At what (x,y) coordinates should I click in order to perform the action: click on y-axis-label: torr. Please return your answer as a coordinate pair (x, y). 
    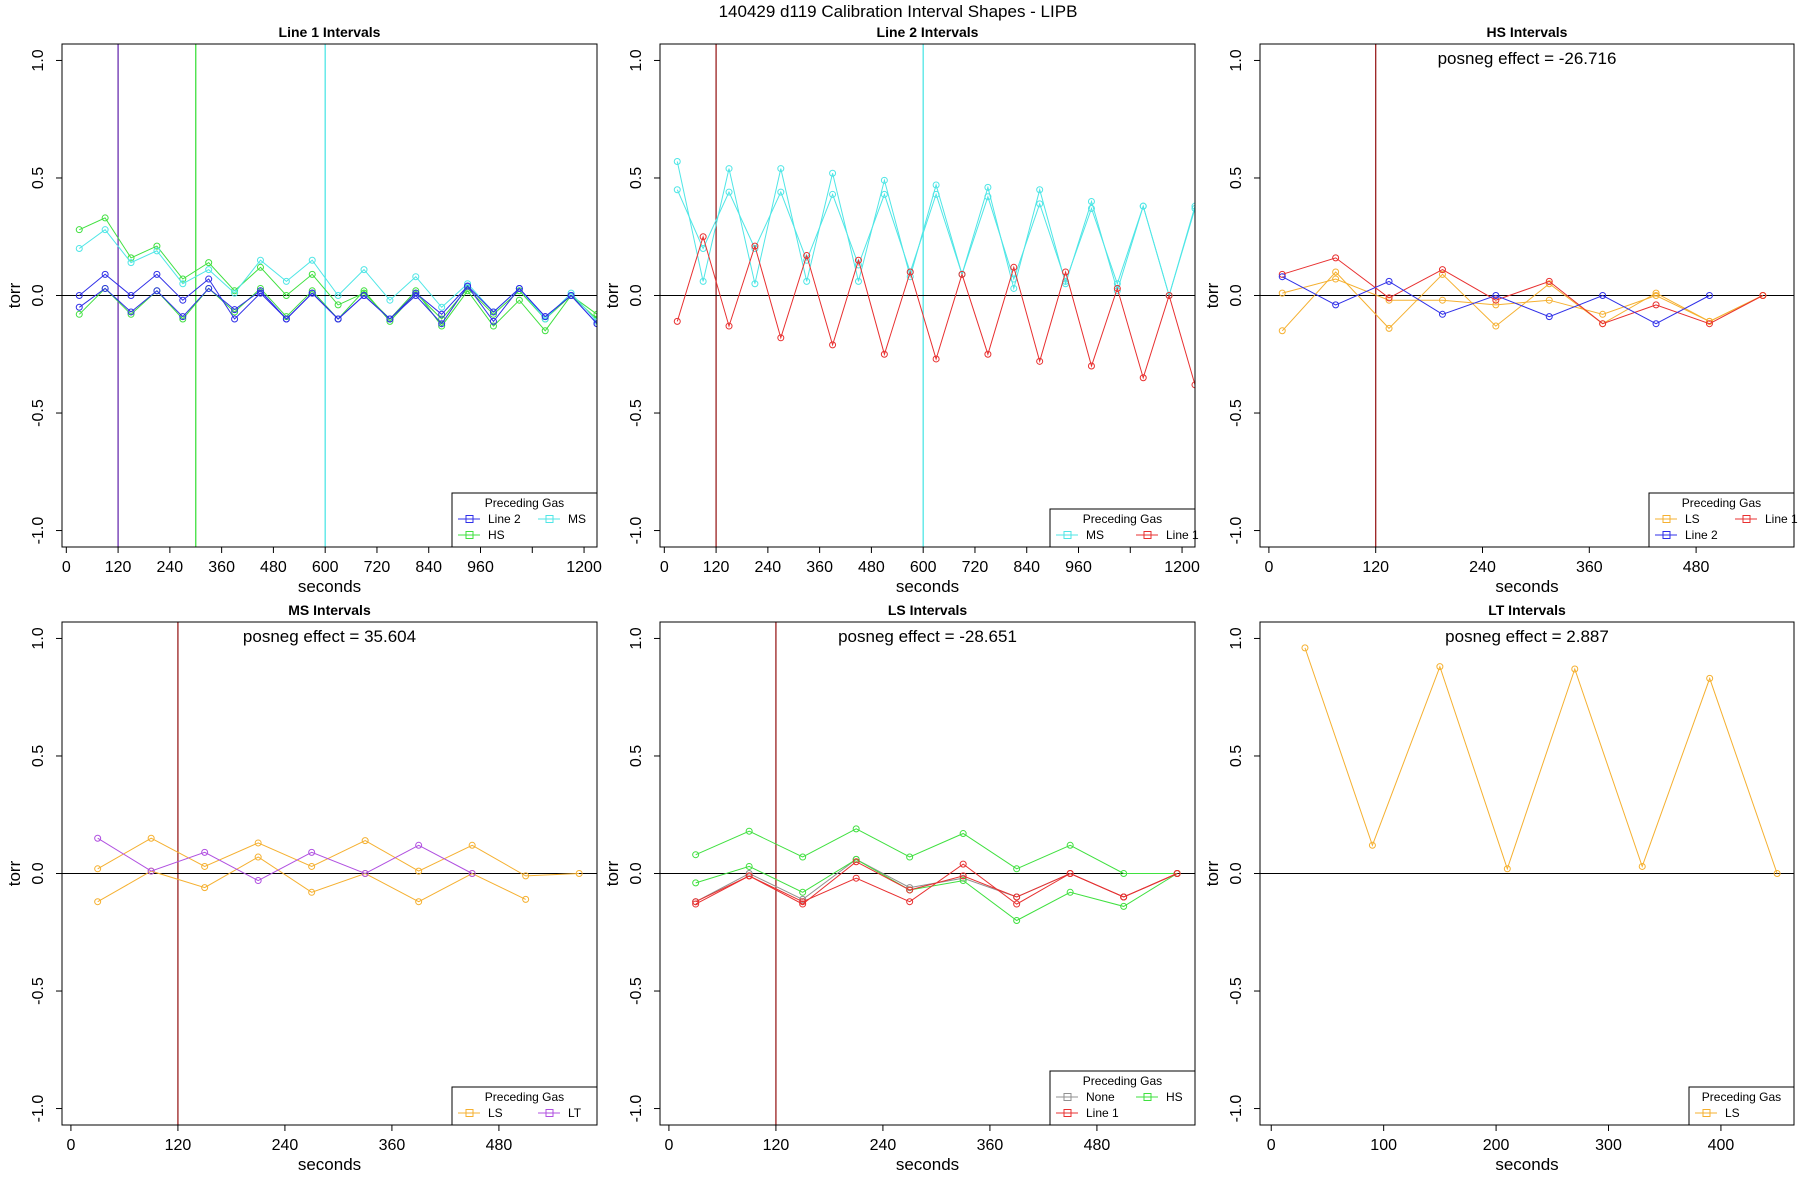
    Looking at the image, I should click on (14, 295).